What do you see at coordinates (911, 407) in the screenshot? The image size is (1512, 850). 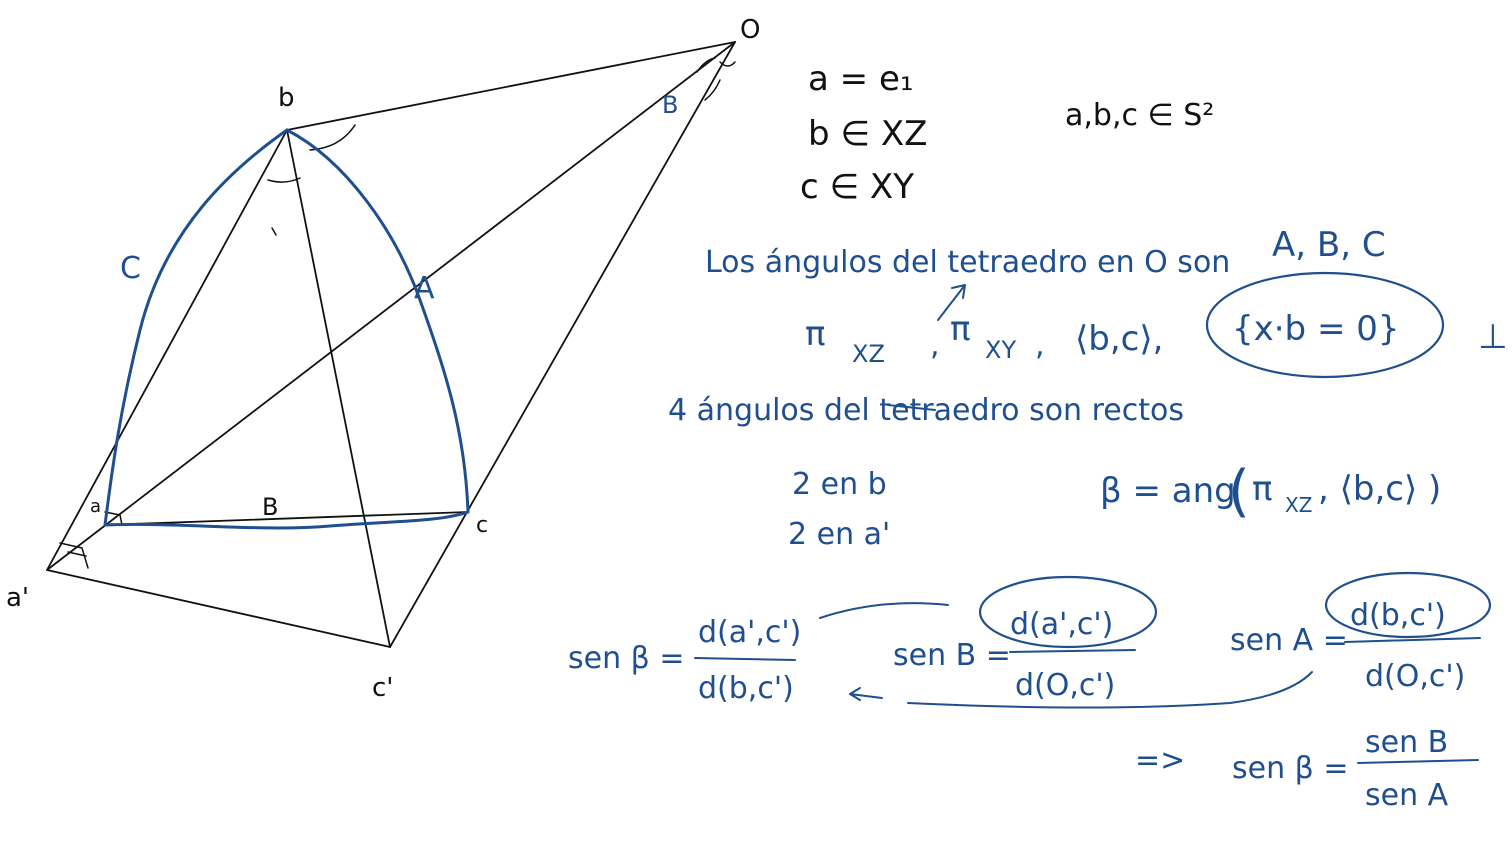 I see `strike-tetra` at bounding box center [911, 407].